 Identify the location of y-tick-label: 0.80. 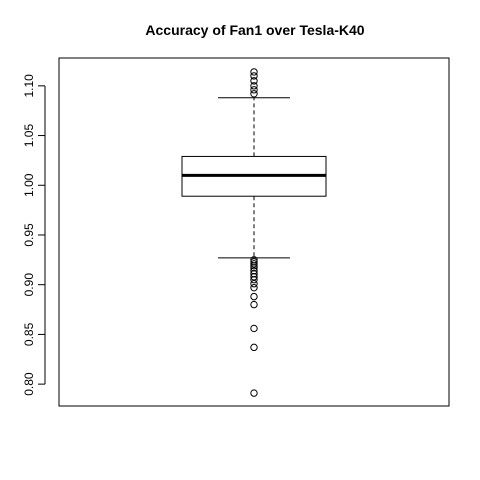
(29, 384).